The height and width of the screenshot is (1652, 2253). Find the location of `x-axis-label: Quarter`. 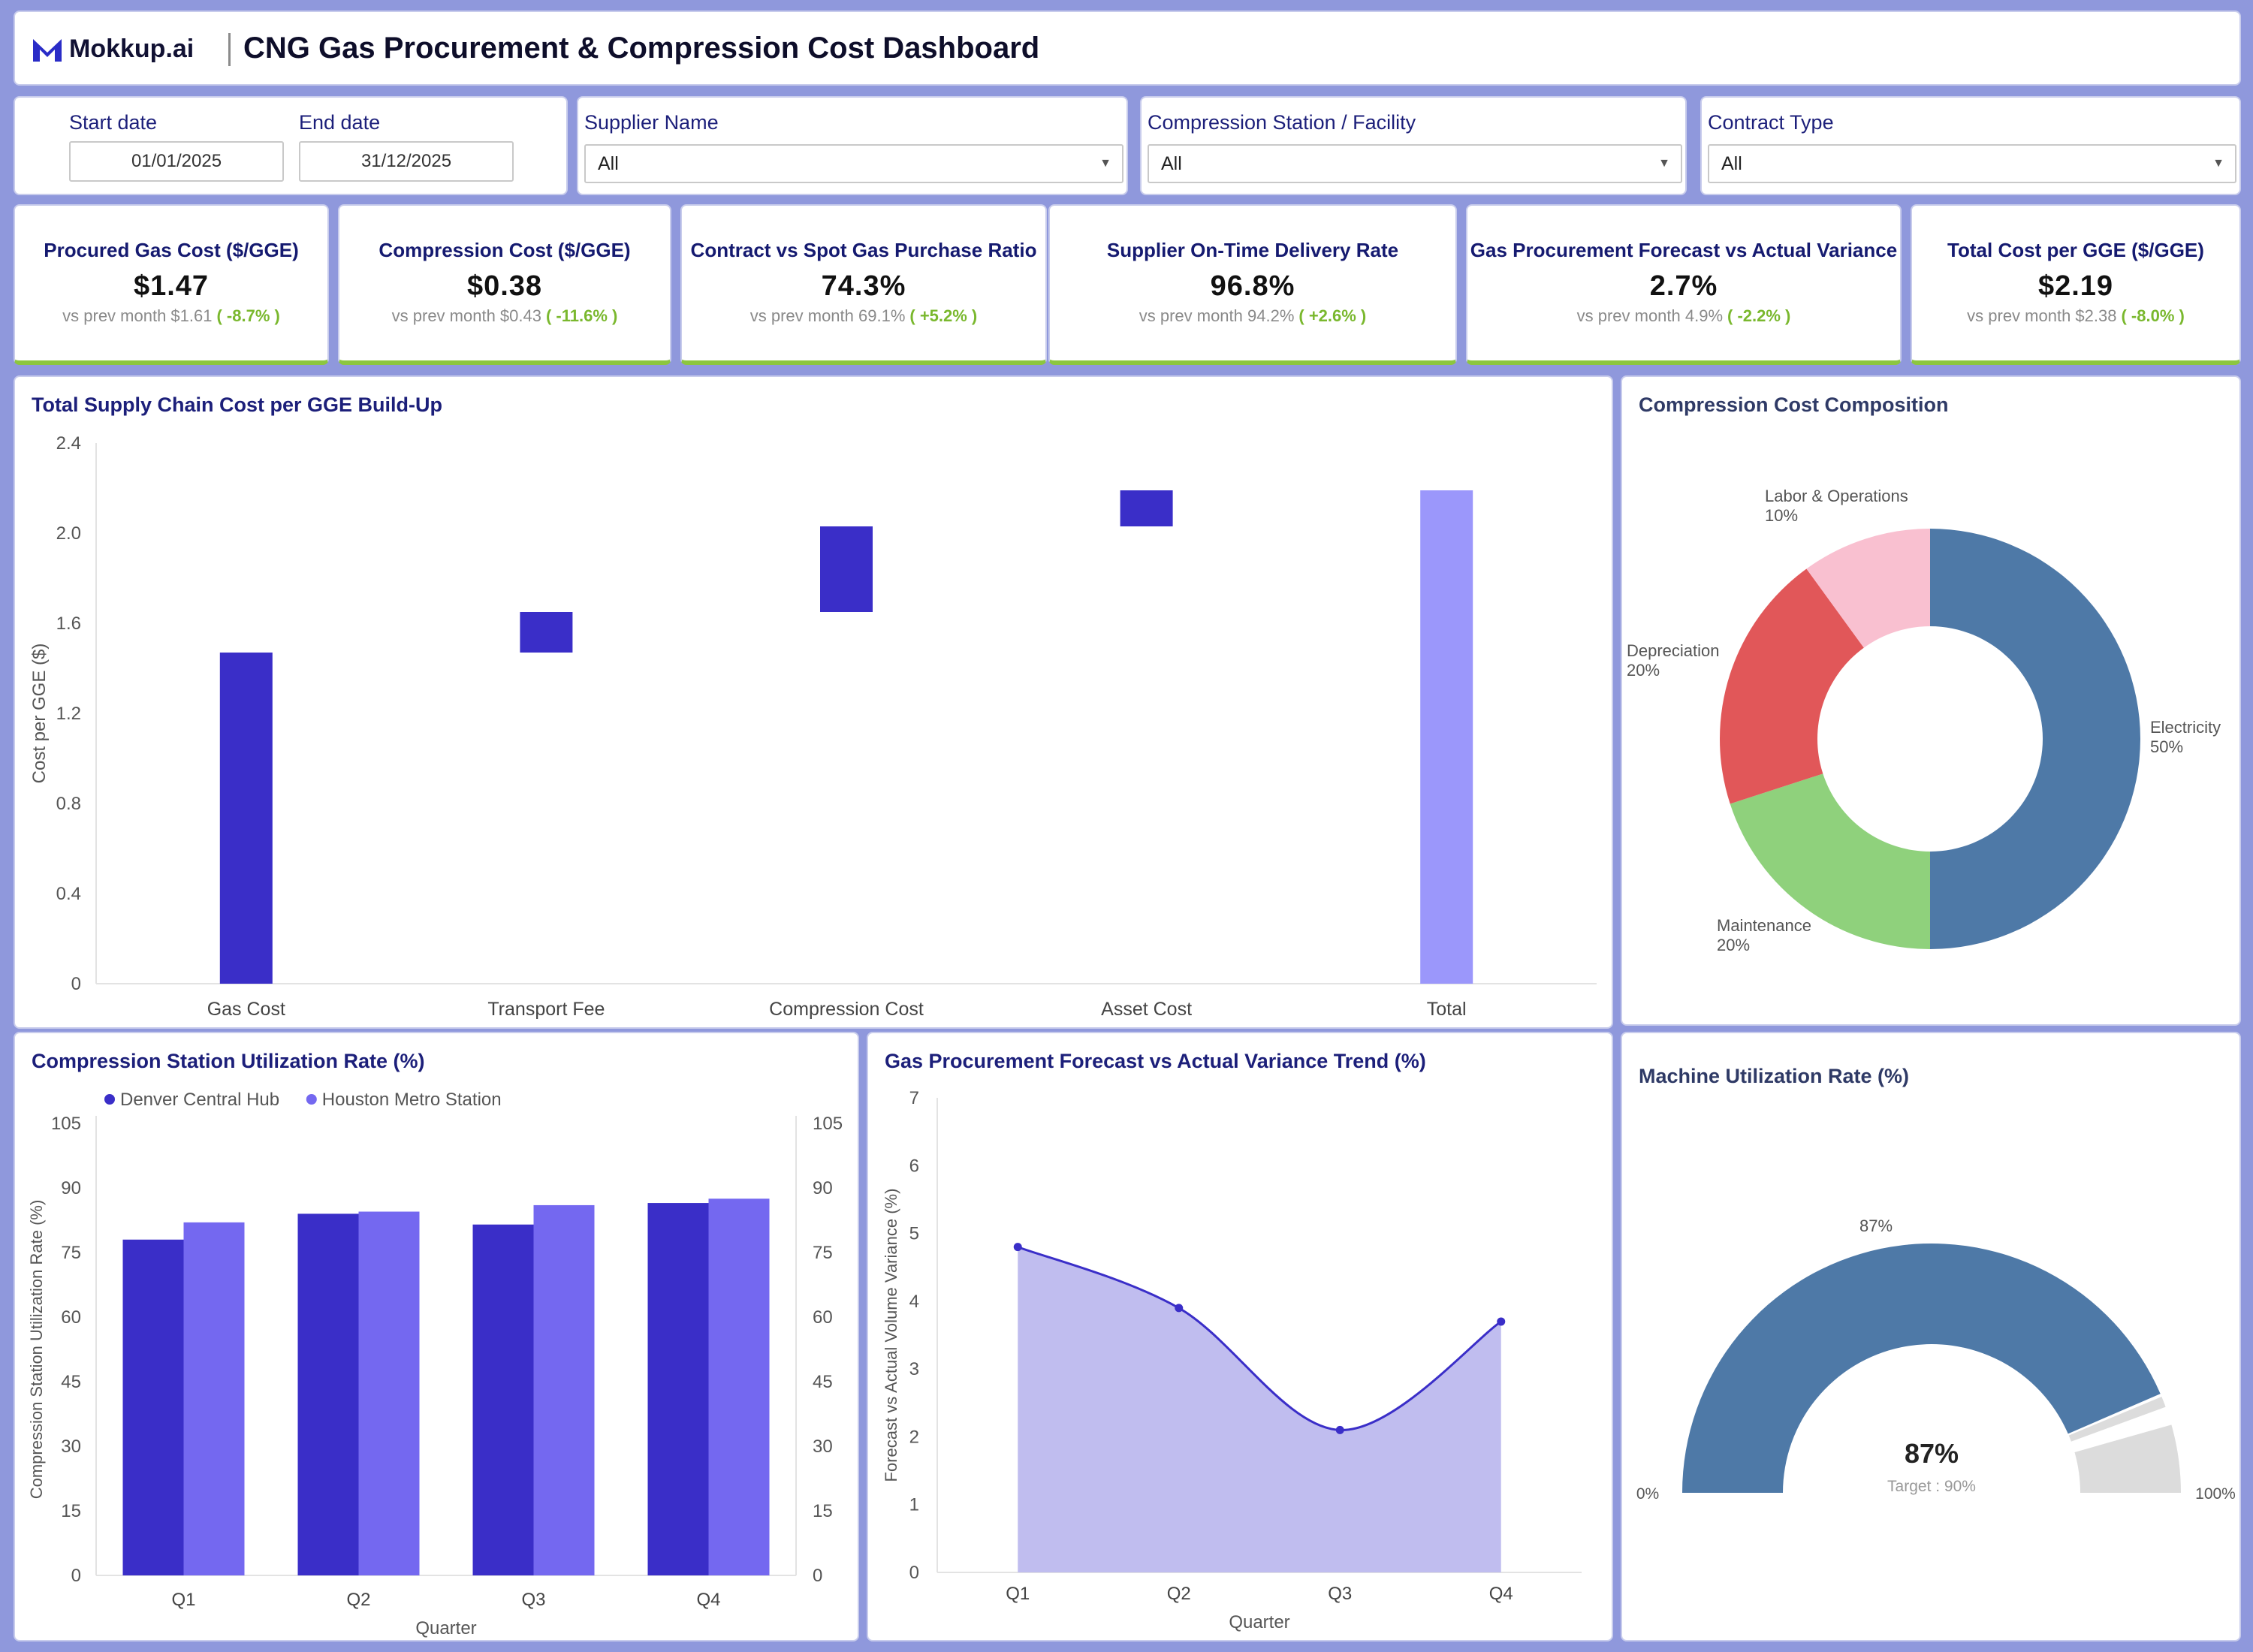

x-axis-label: Quarter is located at coordinates (445, 1628).